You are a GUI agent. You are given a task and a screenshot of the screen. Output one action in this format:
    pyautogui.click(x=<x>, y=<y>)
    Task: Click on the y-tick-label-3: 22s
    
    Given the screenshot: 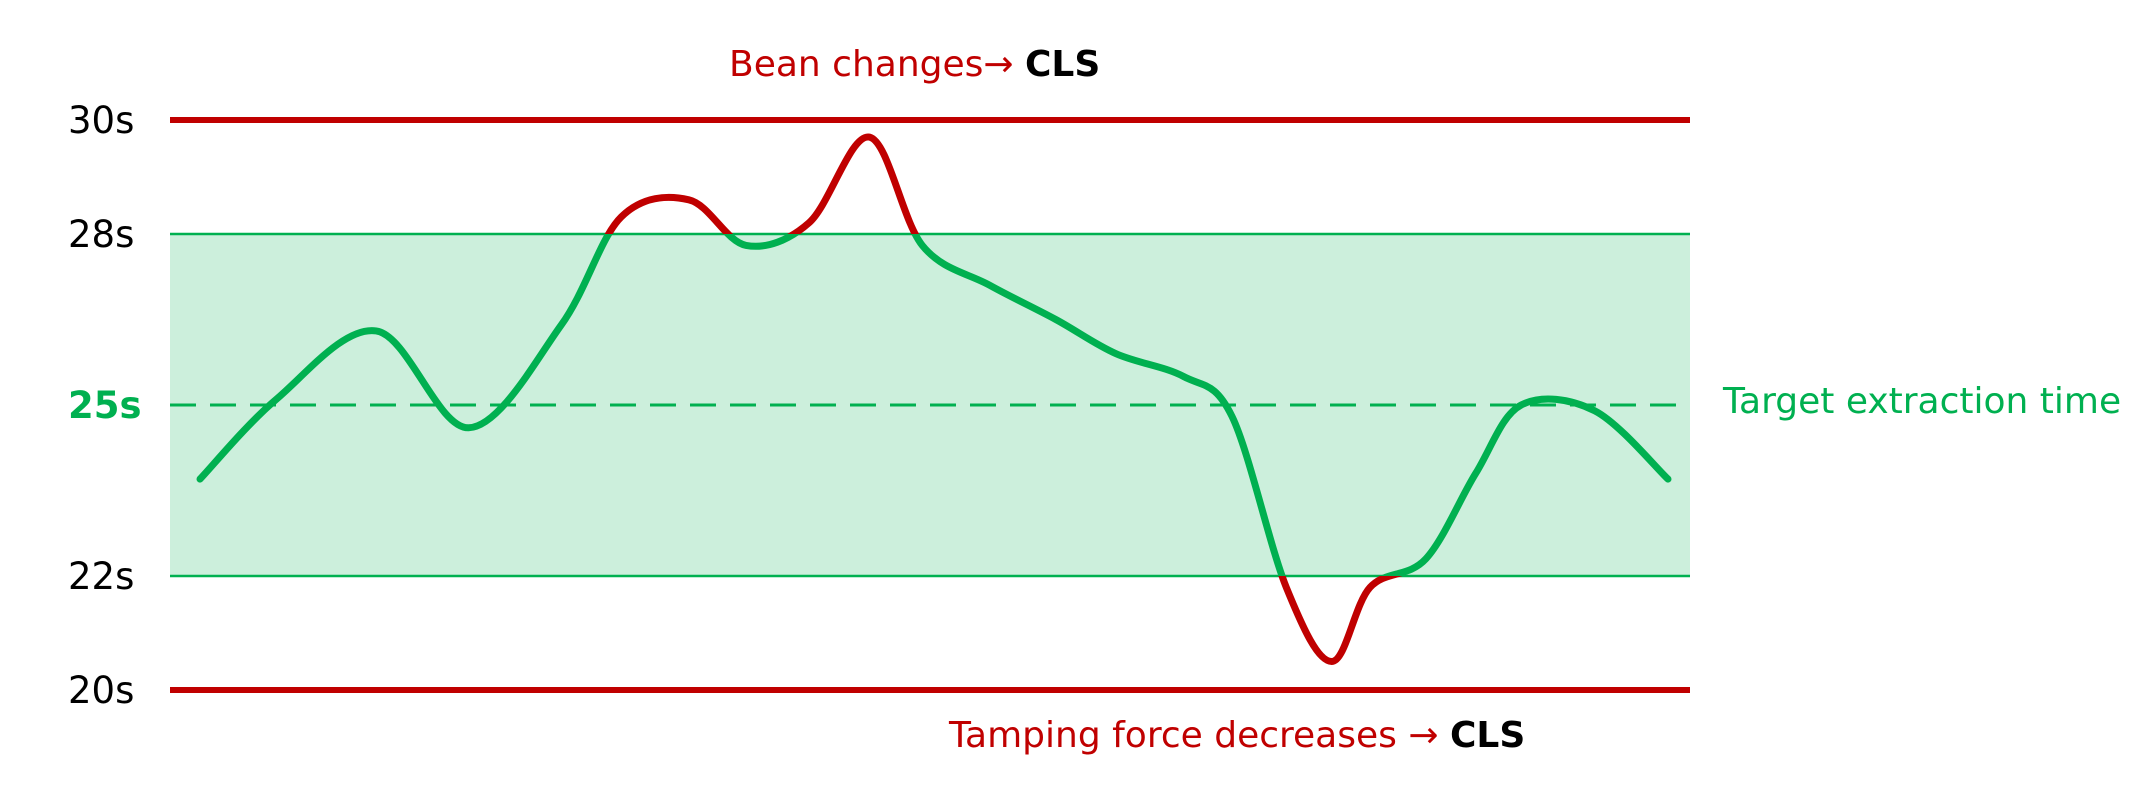 What is the action you would take?
    pyautogui.click(x=101, y=576)
    